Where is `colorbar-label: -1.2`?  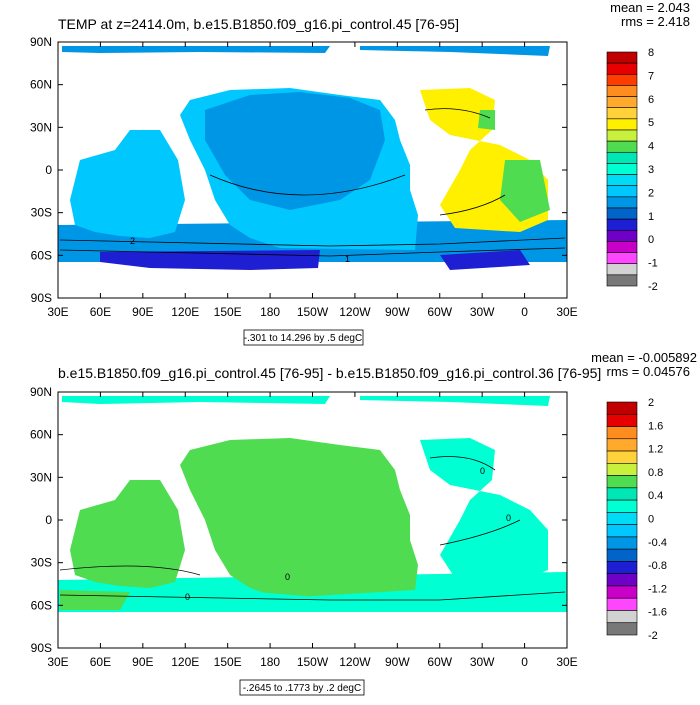
colorbar-label: -1.2 is located at coordinates (657, 589).